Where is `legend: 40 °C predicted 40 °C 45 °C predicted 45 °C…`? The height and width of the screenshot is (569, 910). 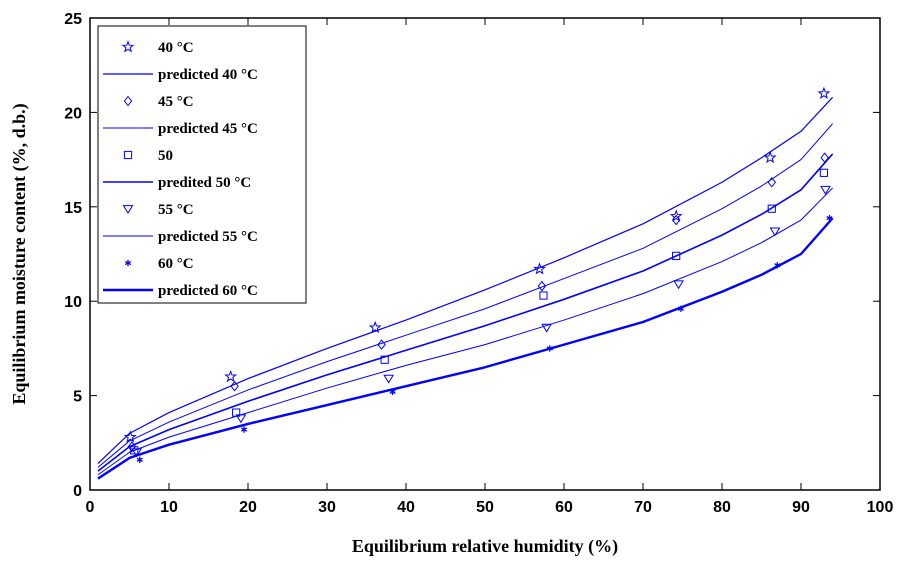
legend: 40 °C predicted 40 °C 45 °C predicted 45 °C… is located at coordinates (202, 164).